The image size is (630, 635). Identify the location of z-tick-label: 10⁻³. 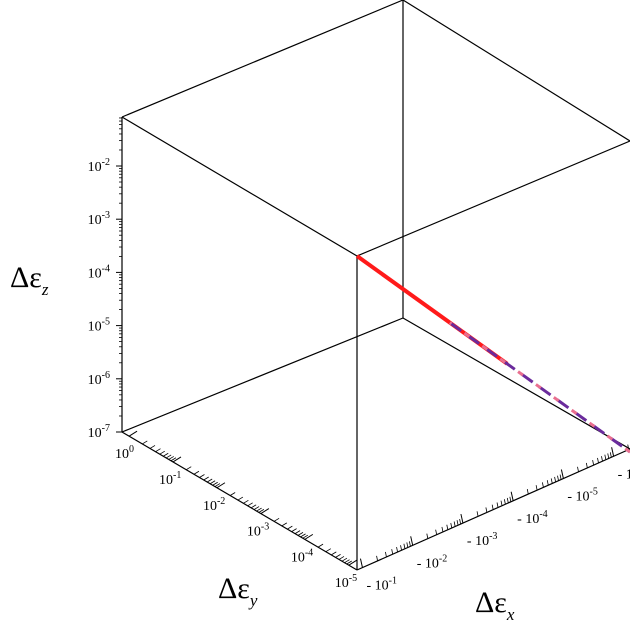
(99, 219).